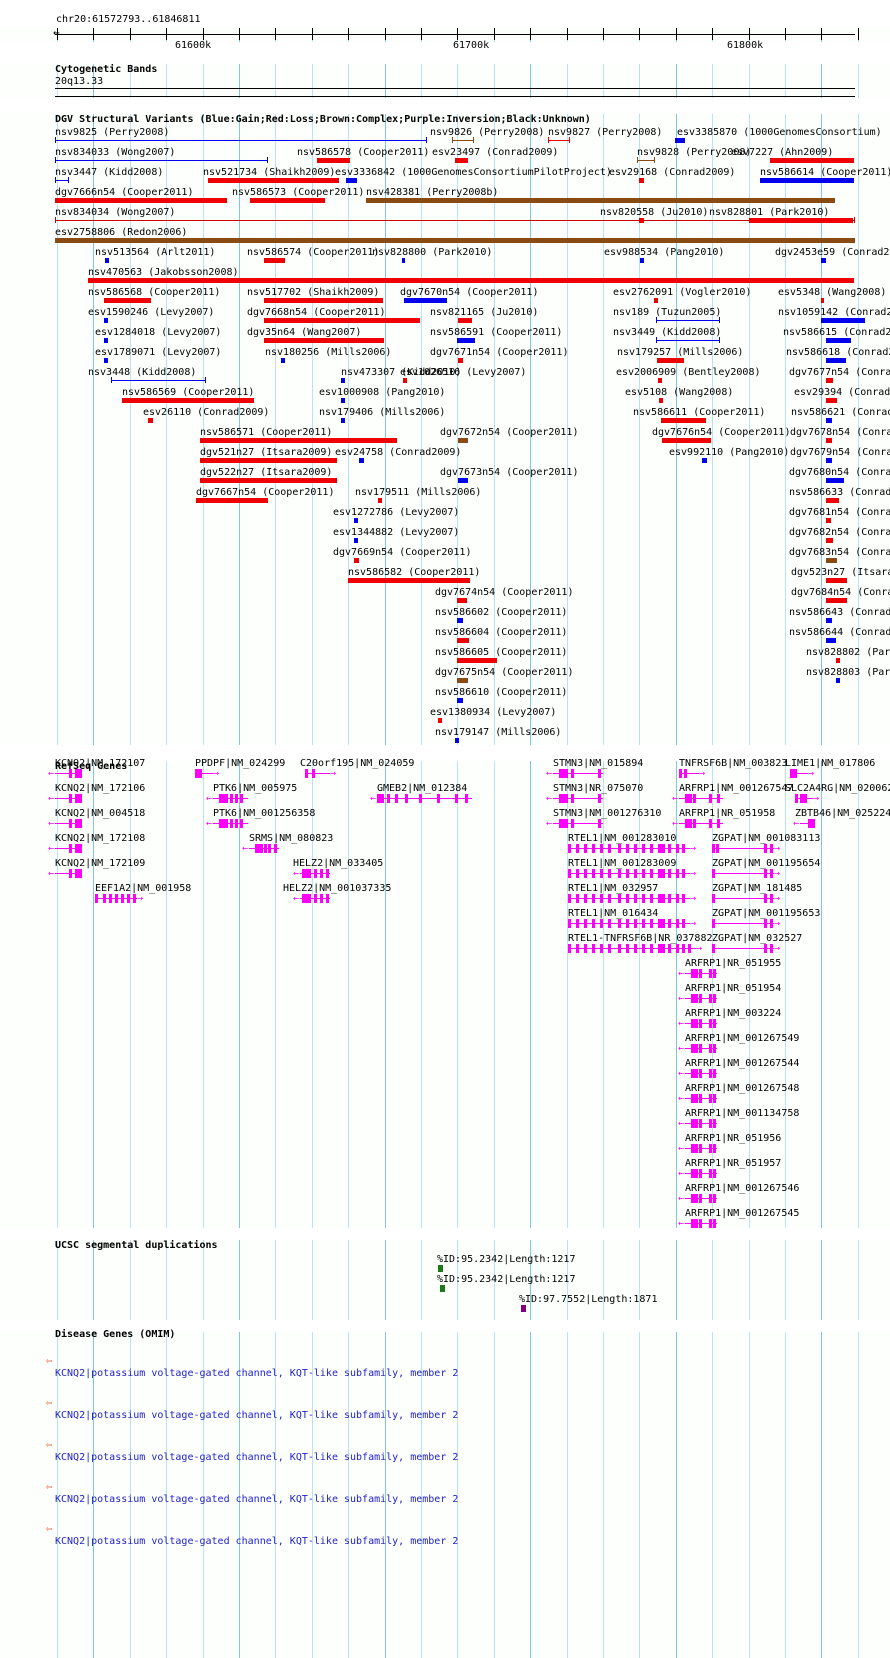 The width and height of the screenshot is (890, 1658). What do you see at coordinates (456, 39) in the screenshot?
I see `genome-ruler: ← 61600k 61700k 61800k` at bounding box center [456, 39].